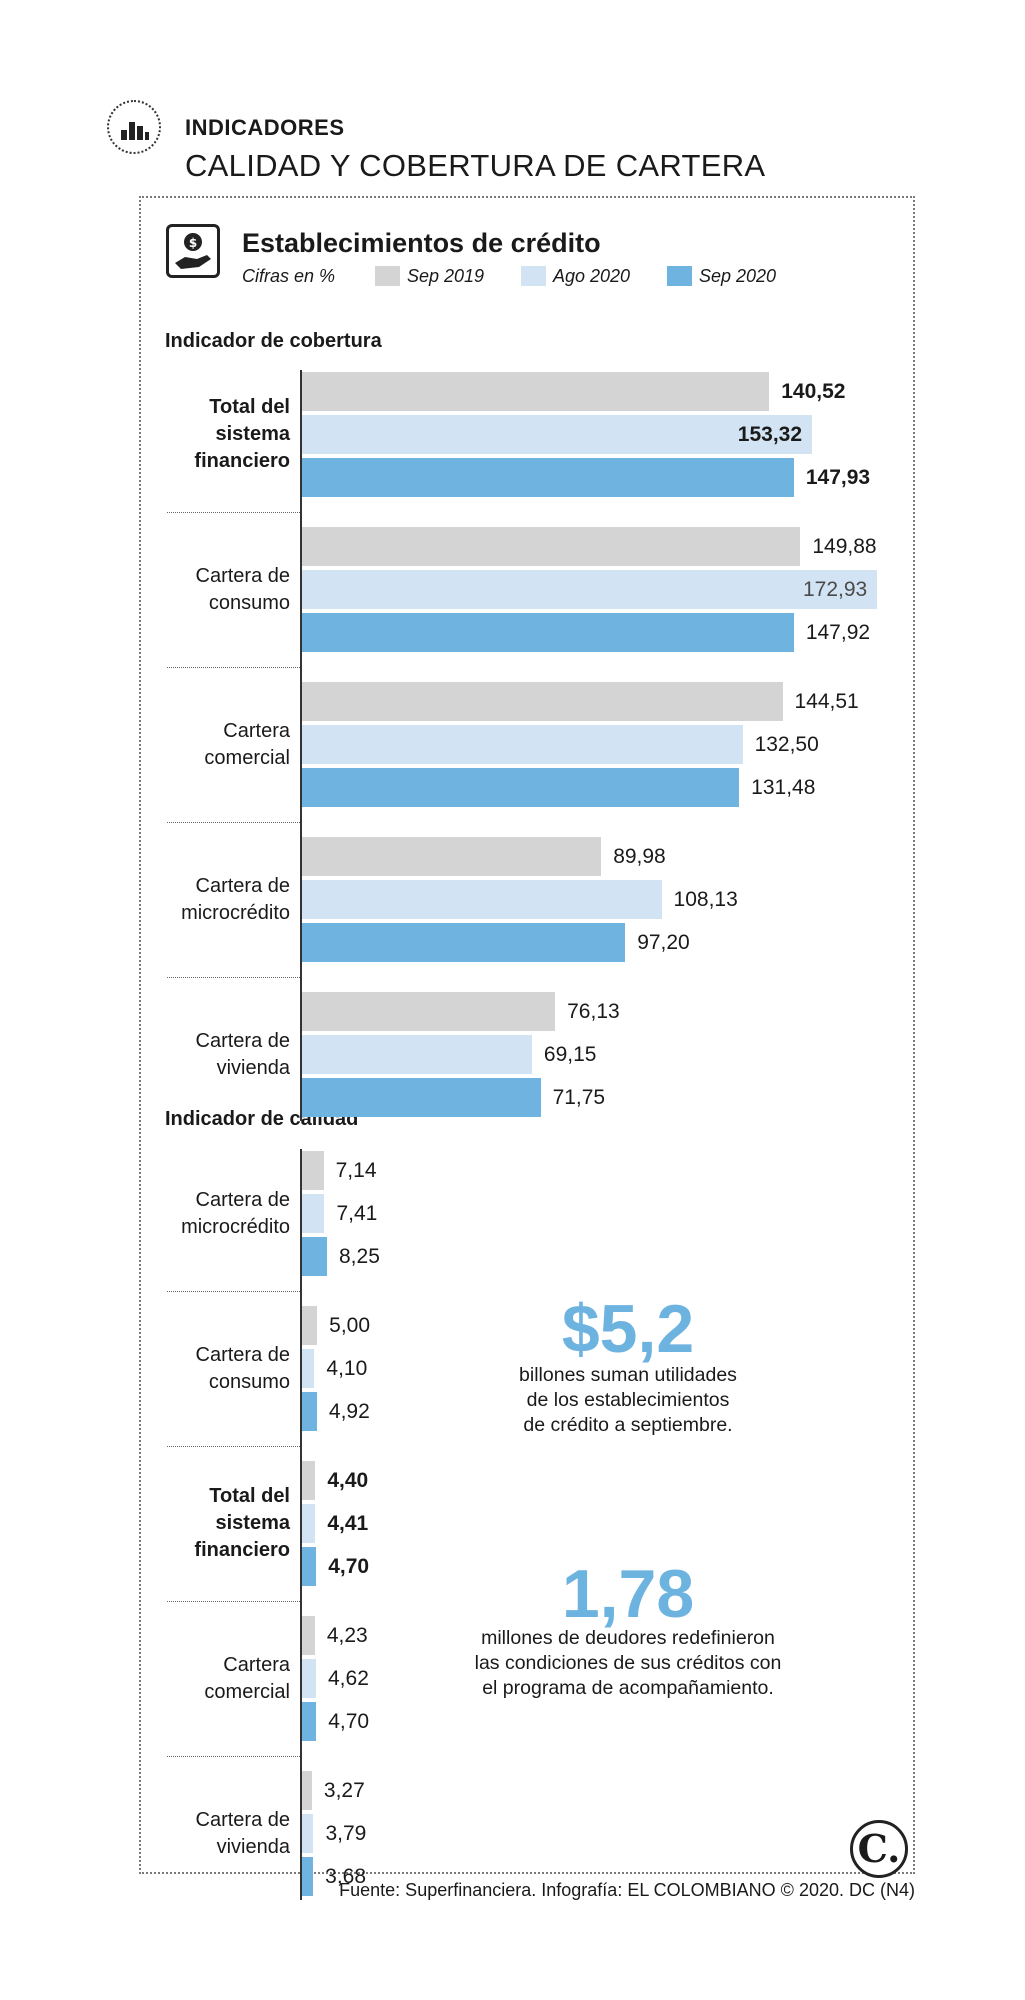 Image resolution: width=1025 pixels, height=2000 pixels. I want to click on data-label: 71,75, so click(579, 1097).